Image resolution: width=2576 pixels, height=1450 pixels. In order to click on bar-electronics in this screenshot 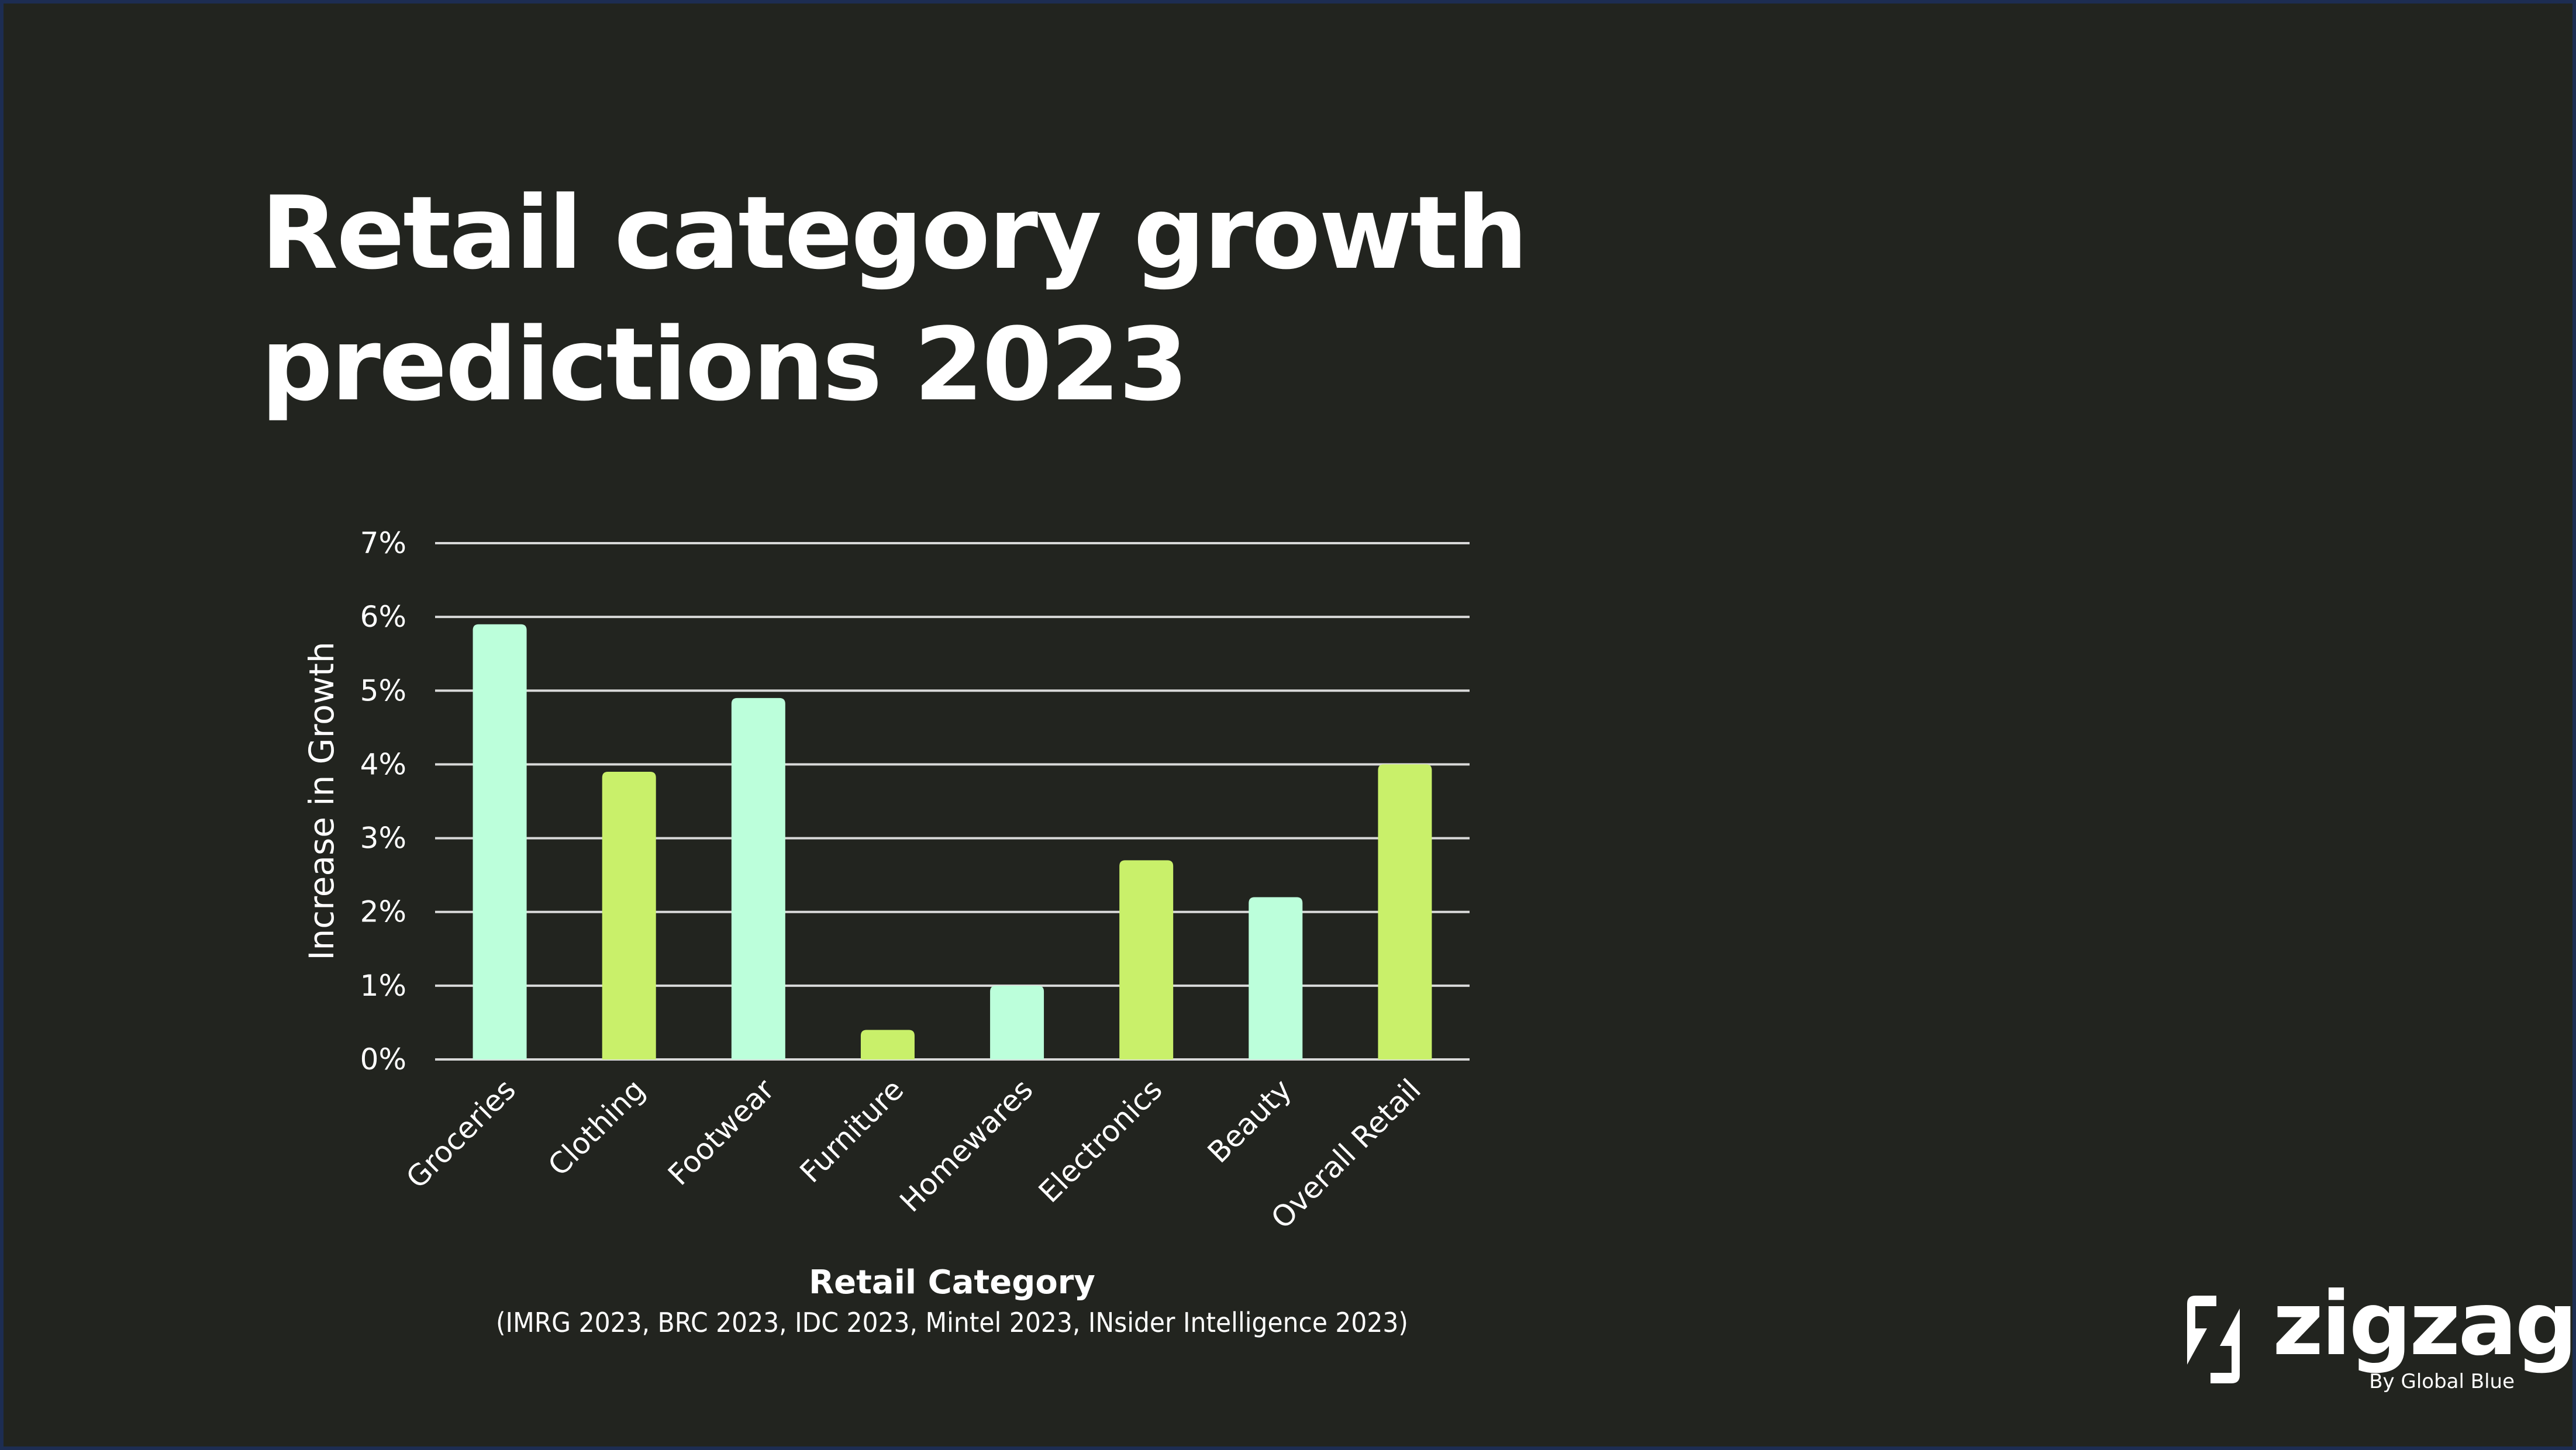, I will do `click(1146, 960)`.